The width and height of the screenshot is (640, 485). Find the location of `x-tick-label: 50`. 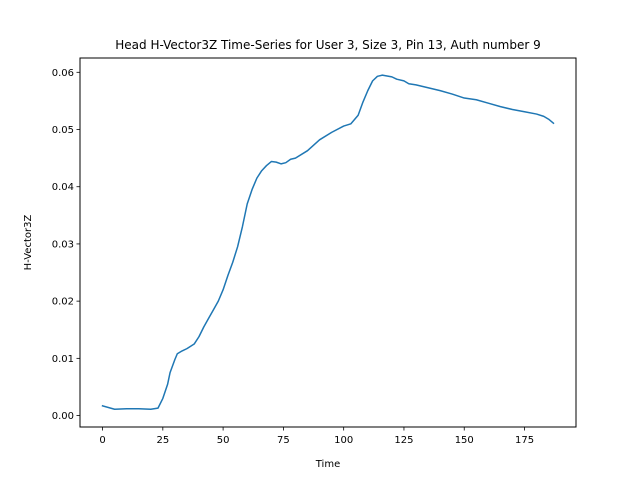

x-tick-label: 50 is located at coordinates (223, 440).